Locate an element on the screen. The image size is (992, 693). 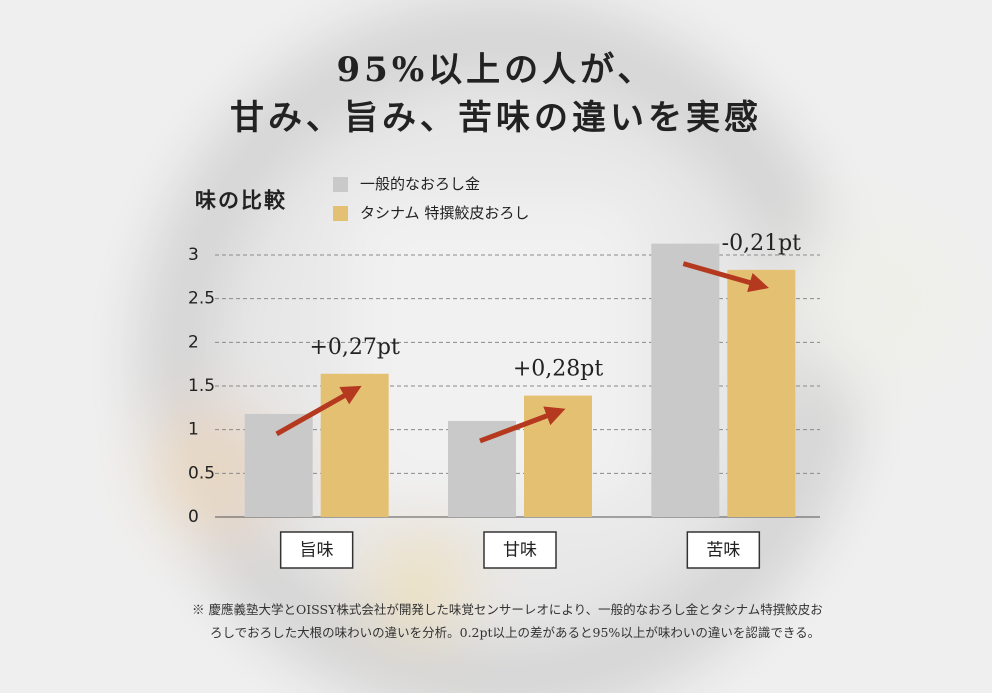
chart-subtitle: 味の比較 is located at coordinates (241, 200).